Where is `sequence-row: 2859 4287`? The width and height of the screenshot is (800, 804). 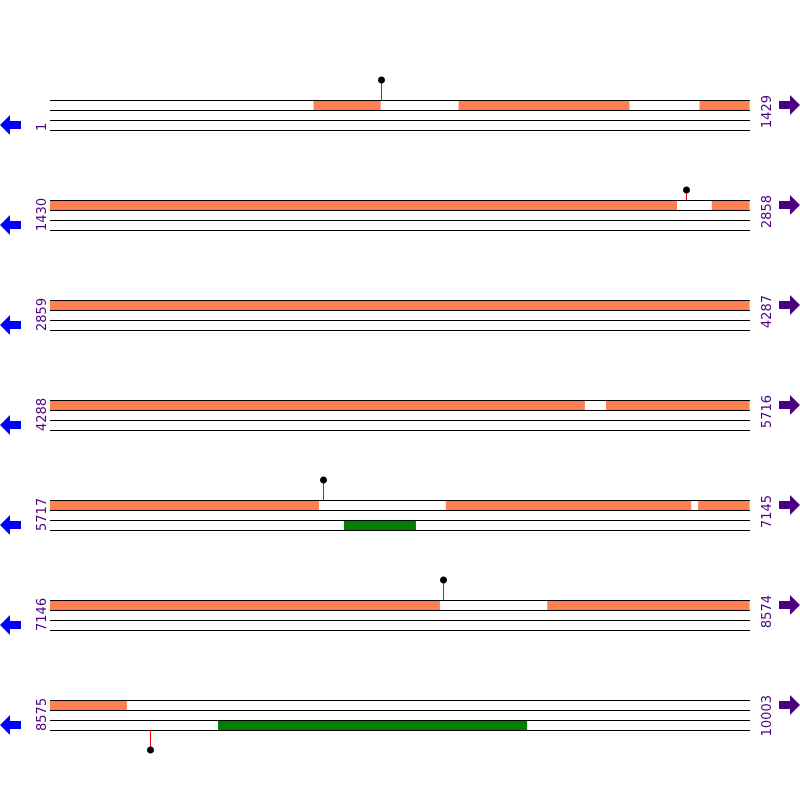
sequence-row: 2859 4287 is located at coordinates (400, 315).